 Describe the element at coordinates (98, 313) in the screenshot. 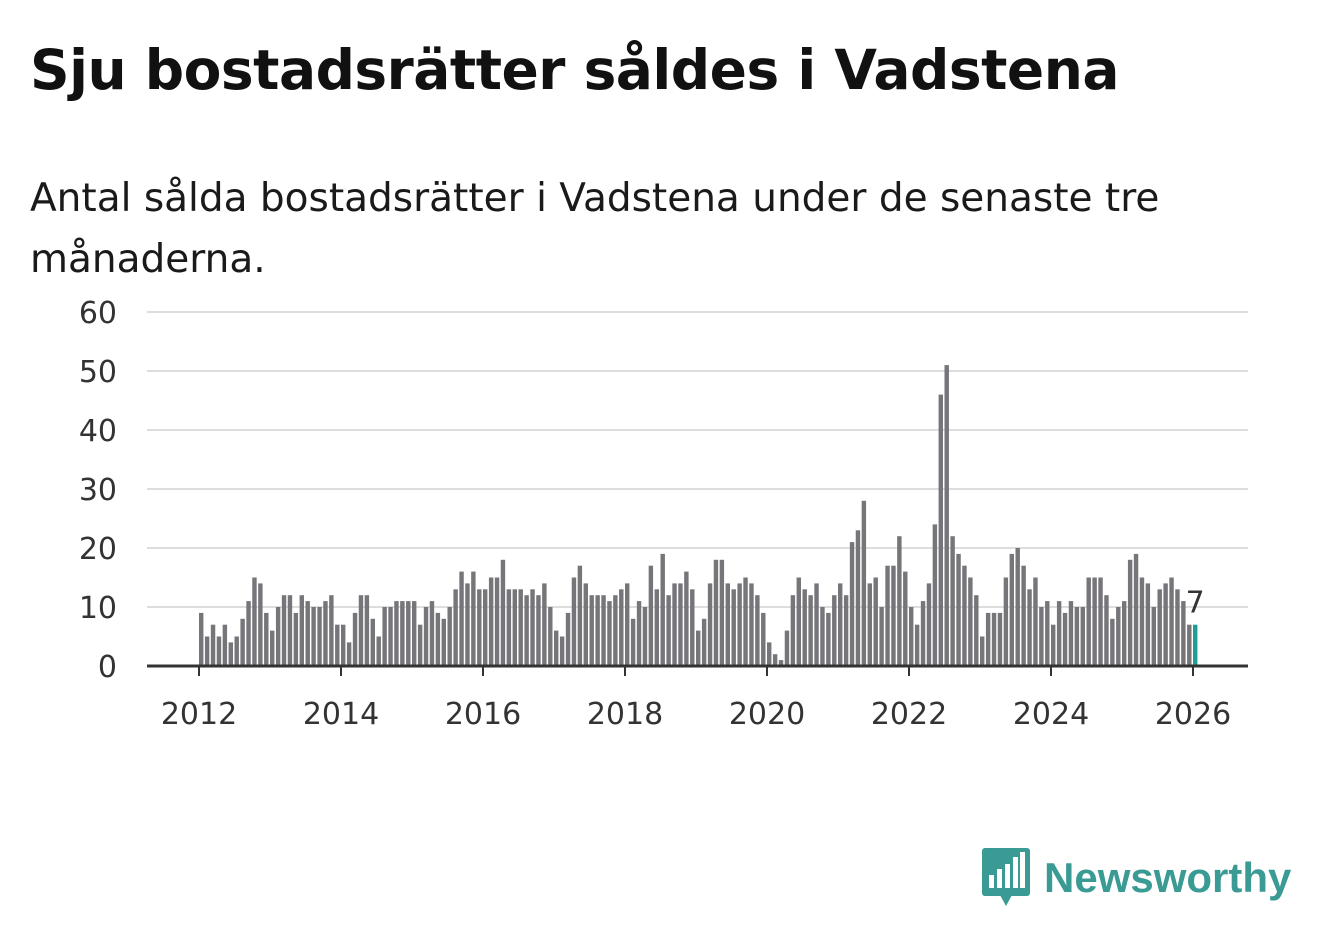

I see `y-tick-label: 60` at that location.